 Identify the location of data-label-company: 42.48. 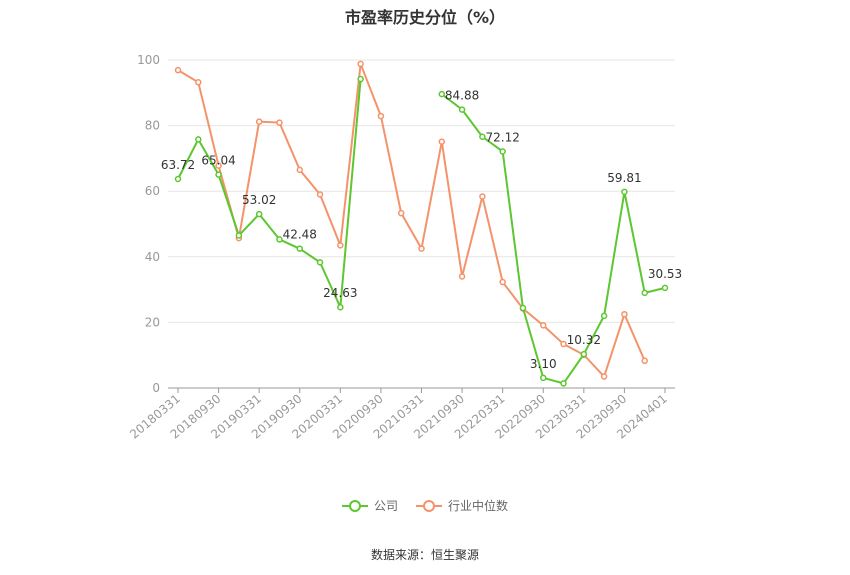
(300, 235).